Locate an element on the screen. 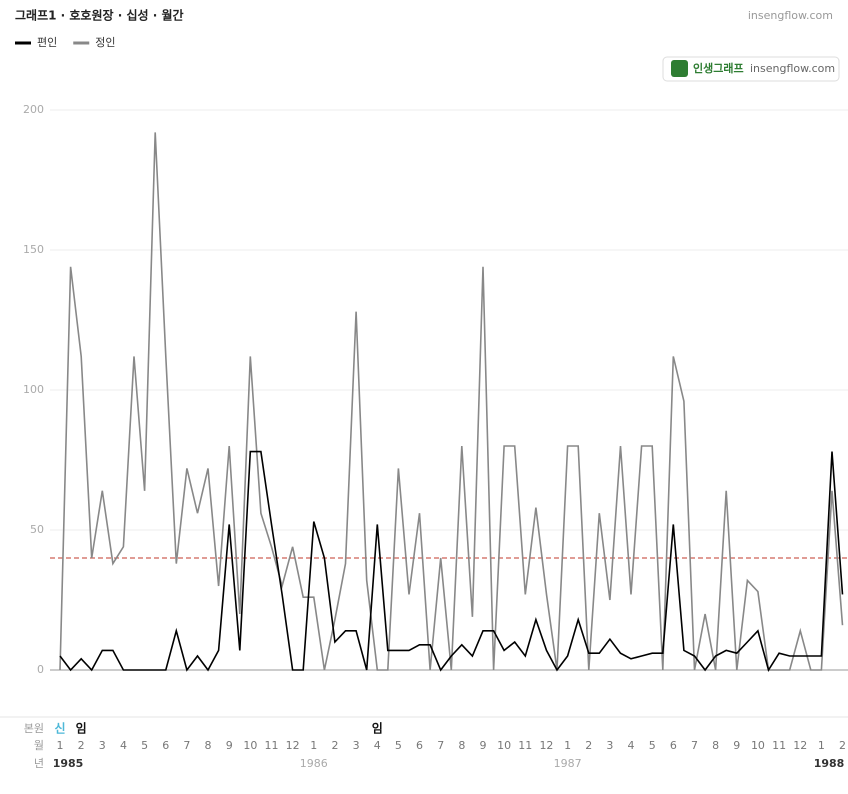 Image resolution: width=848 pixels, height=794 pixels. site: insengflow.com is located at coordinates (790, 15).